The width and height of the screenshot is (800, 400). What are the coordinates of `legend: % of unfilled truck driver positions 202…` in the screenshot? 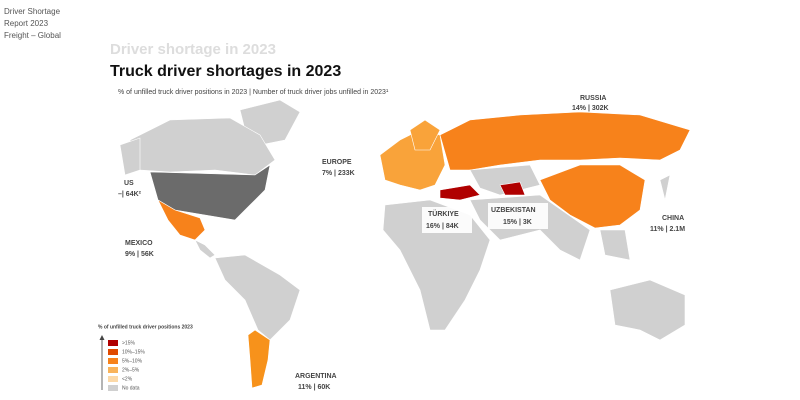 It's located at (145, 357).